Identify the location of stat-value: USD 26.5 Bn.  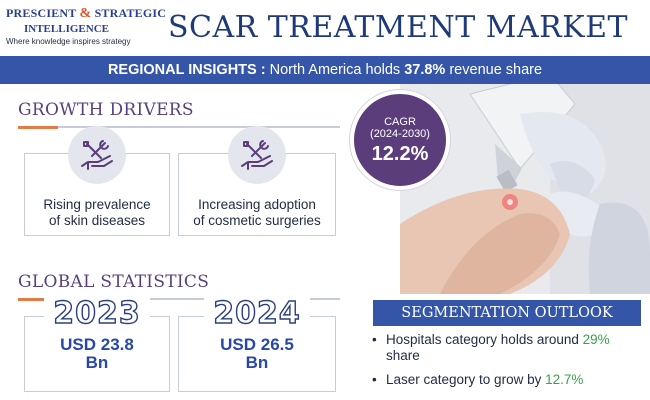
(257, 354).